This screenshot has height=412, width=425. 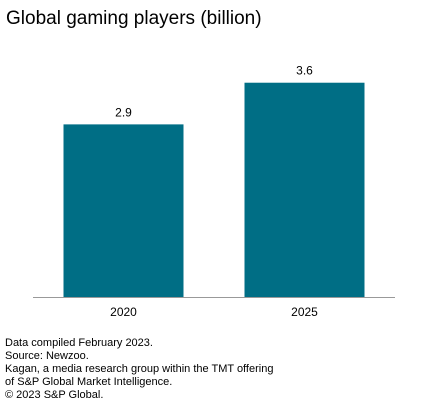 What do you see at coordinates (79, 343) in the screenshot?
I see `note-data-compiled: Data compiled February 2023.` at bounding box center [79, 343].